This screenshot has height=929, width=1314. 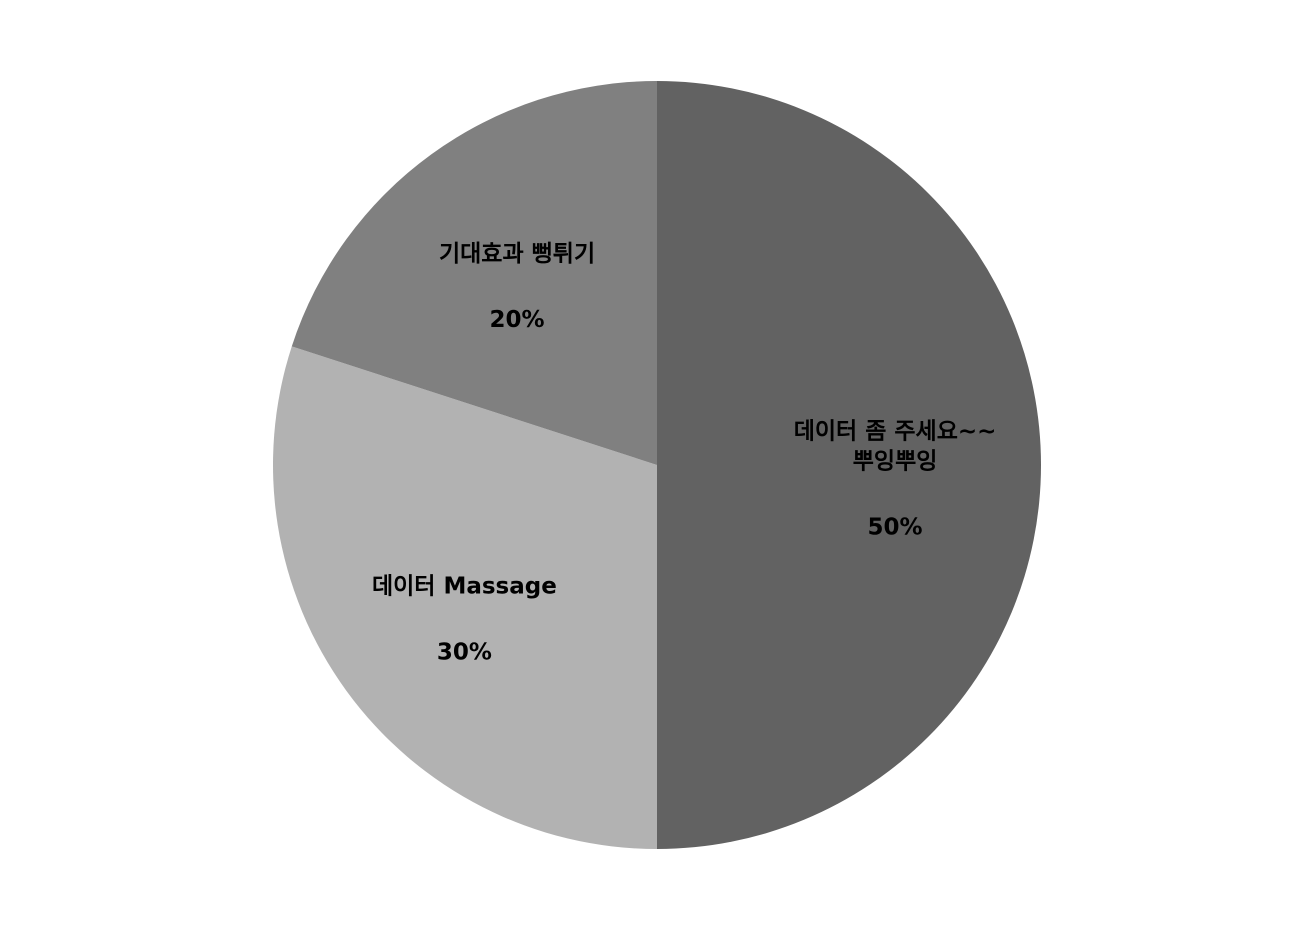 What do you see at coordinates (464, 619) in the screenshot?
I see `slice-label: 데이터 Massage 30%` at bounding box center [464, 619].